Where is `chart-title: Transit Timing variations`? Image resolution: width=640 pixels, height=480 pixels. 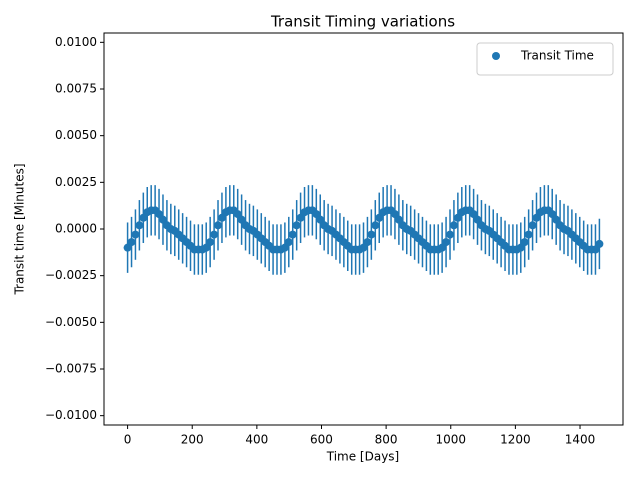 chart-title: Transit Timing variations is located at coordinates (362, 22).